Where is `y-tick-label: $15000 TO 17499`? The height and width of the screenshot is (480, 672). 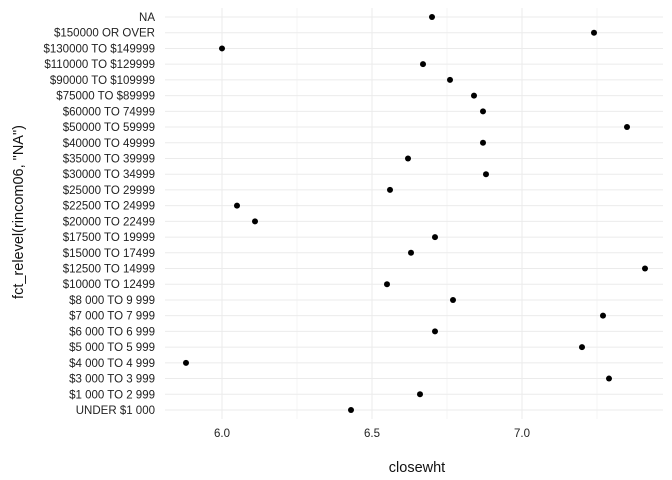 y-tick-label: $15000 TO 17499 is located at coordinates (109, 254).